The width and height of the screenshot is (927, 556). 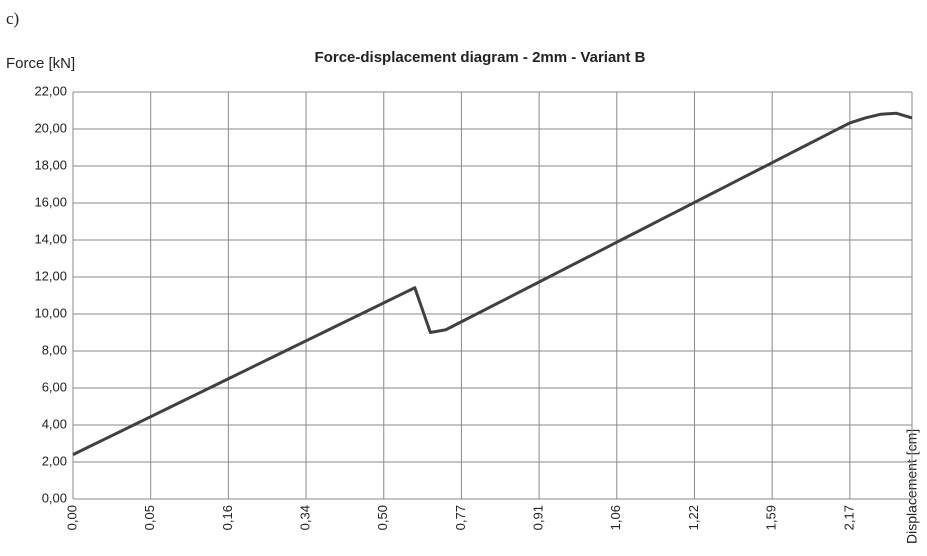 What do you see at coordinates (50, 201) in the screenshot?
I see `y-tick-label: 16,00` at bounding box center [50, 201].